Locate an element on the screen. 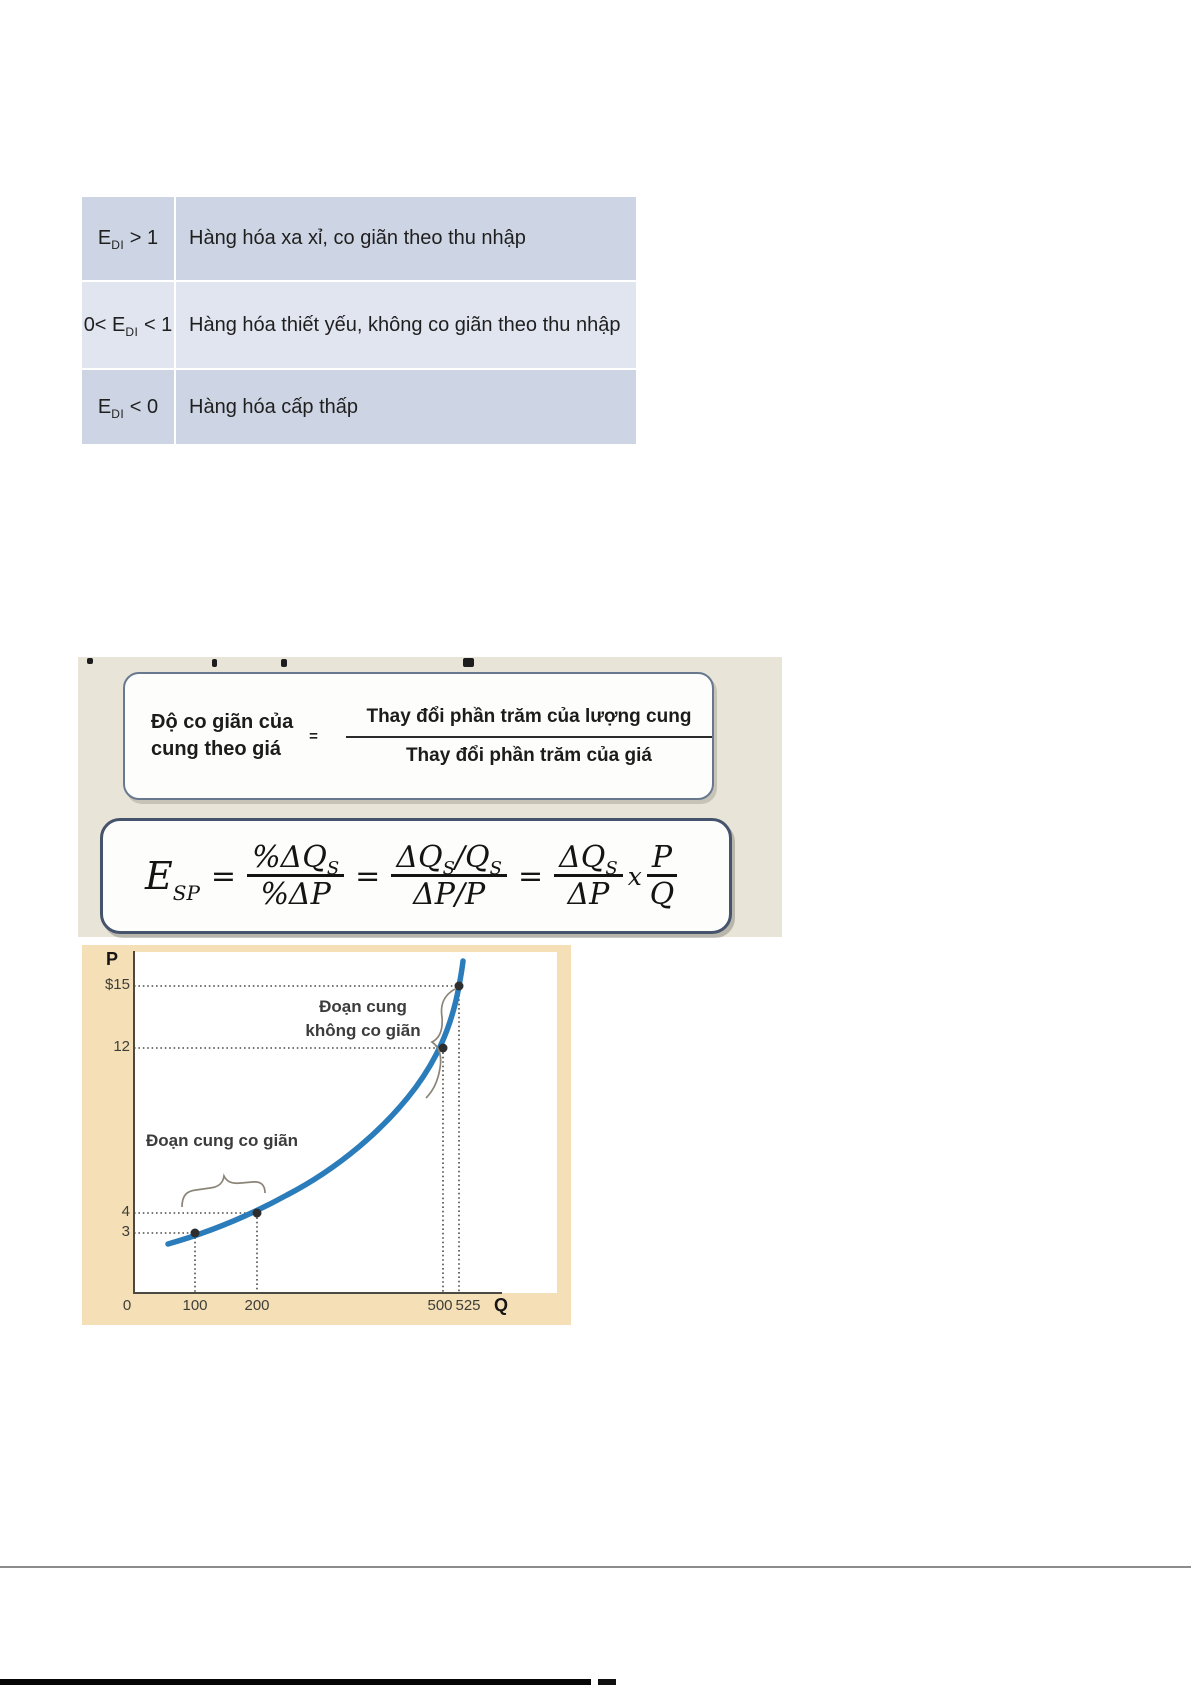  definition-label: Độ co giãn của cung theo giá is located at coordinates (222, 735).